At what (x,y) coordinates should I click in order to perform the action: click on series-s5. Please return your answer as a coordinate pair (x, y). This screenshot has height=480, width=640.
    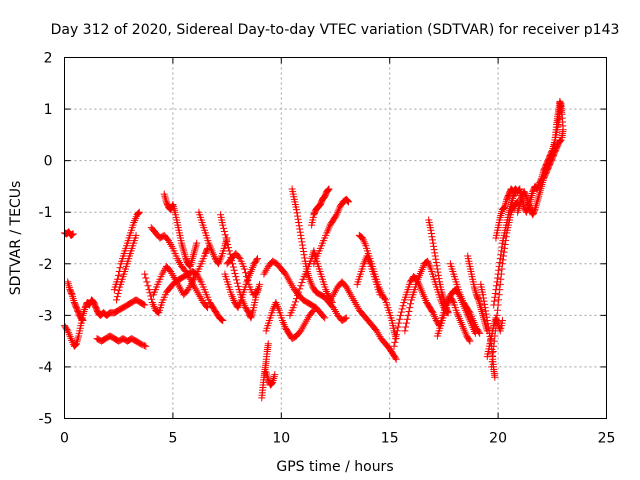
    Looking at the image, I should click on (126, 251).